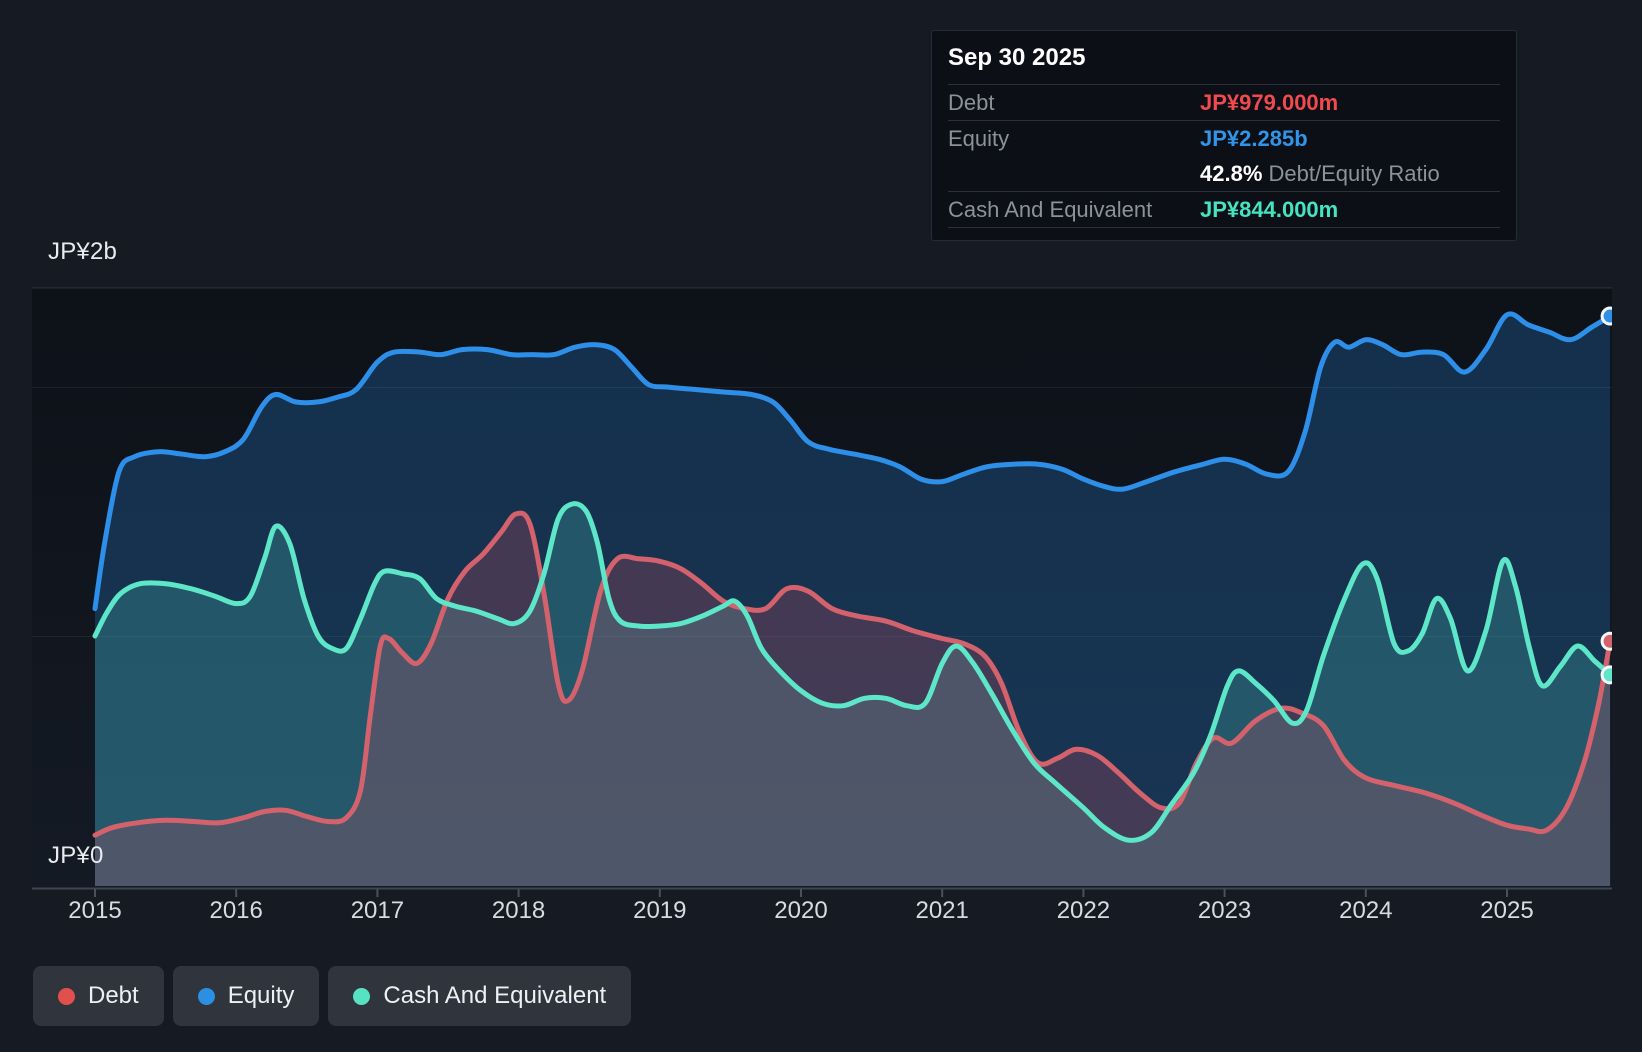 Image resolution: width=1642 pixels, height=1052 pixels. I want to click on end-marker-debt, so click(1606, 641).